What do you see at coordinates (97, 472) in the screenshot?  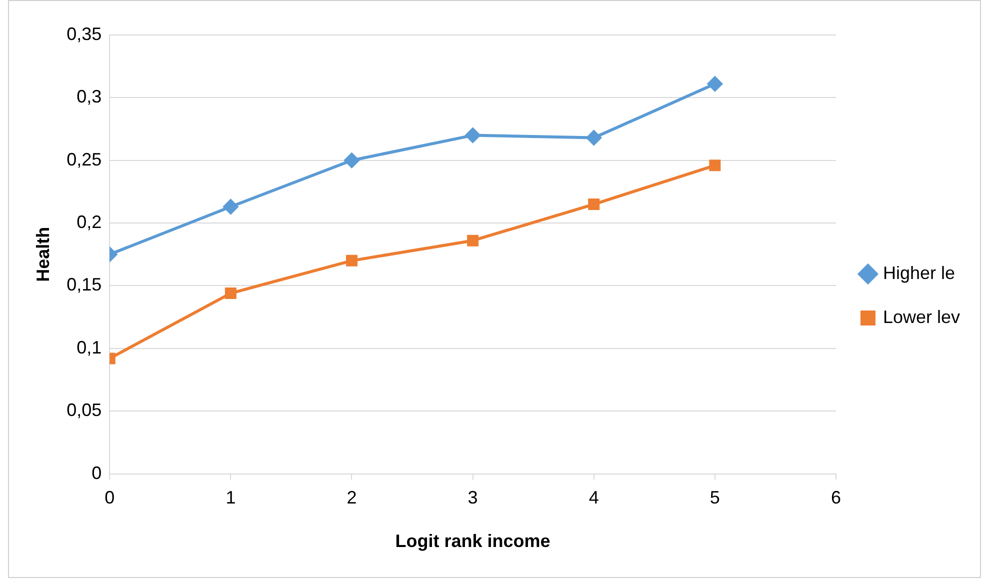 I see `y-tick-label: 0` at bounding box center [97, 472].